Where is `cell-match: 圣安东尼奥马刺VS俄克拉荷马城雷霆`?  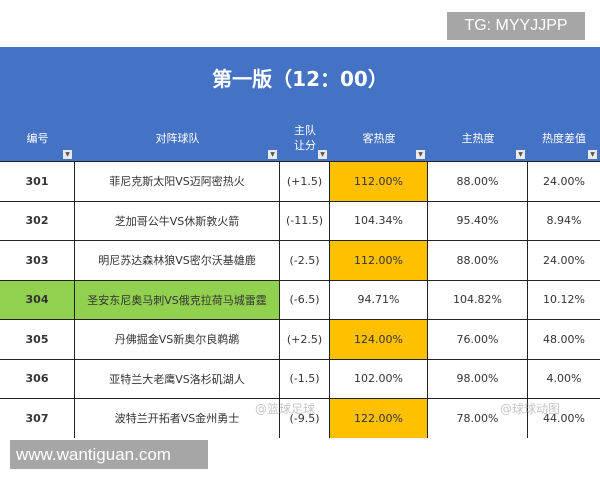 cell-match: 圣安东尼奥马刺VS俄克拉荷马城雷霆 is located at coordinates (177, 299).